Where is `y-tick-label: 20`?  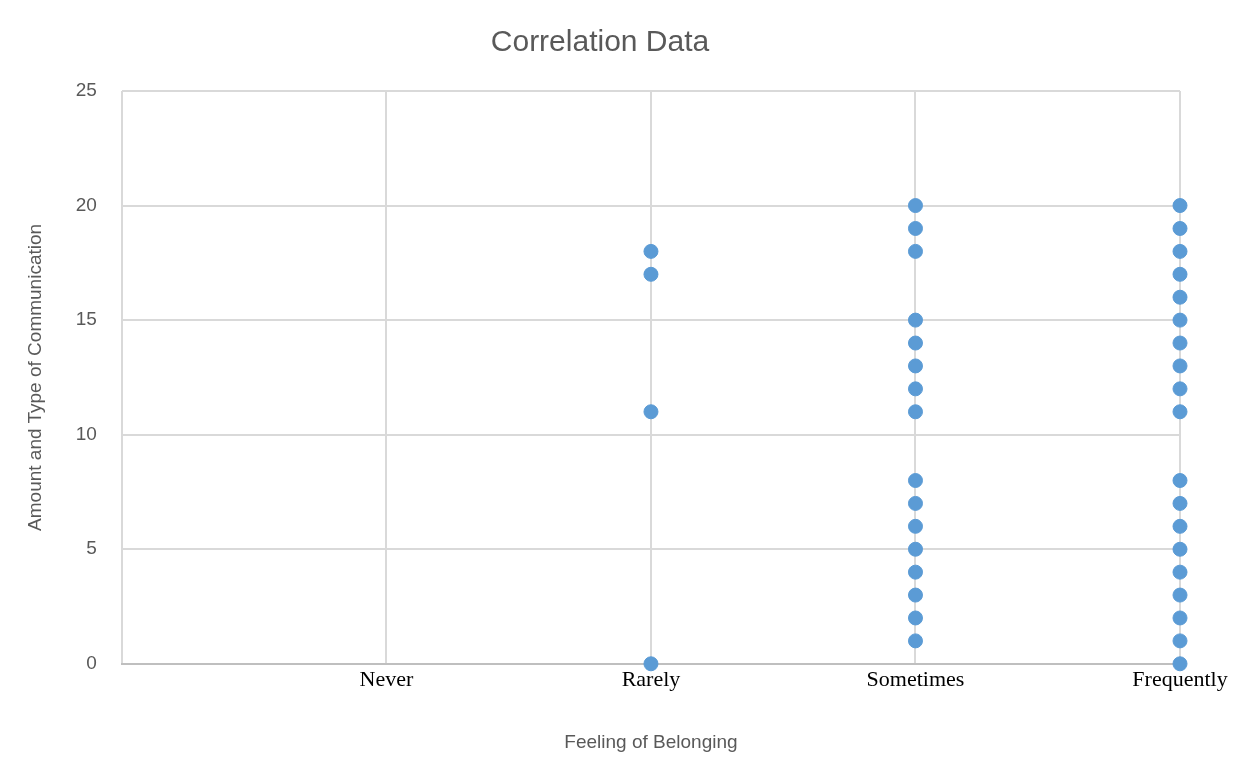
y-tick-label: 20 is located at coordinates (86, 204).